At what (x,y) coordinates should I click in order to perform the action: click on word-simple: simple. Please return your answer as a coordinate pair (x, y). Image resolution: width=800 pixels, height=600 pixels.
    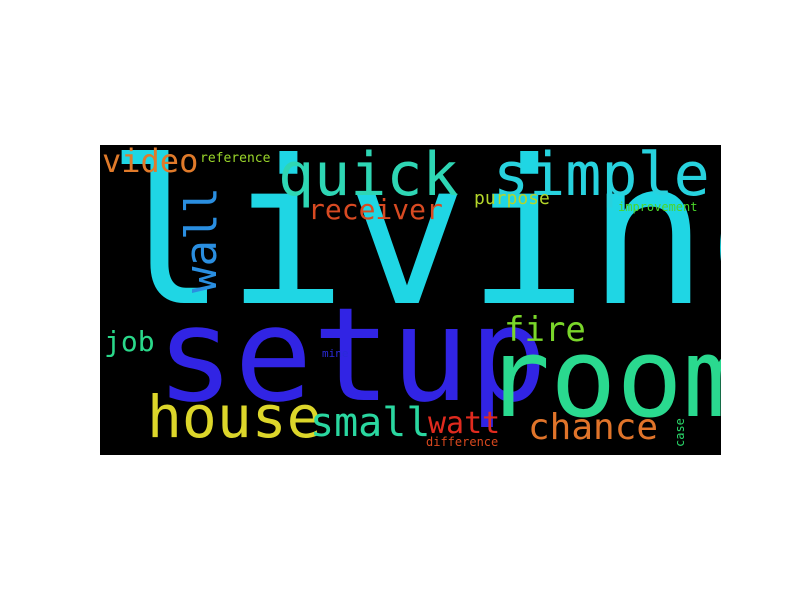
    Looking at the image, I should click on (601, 177).